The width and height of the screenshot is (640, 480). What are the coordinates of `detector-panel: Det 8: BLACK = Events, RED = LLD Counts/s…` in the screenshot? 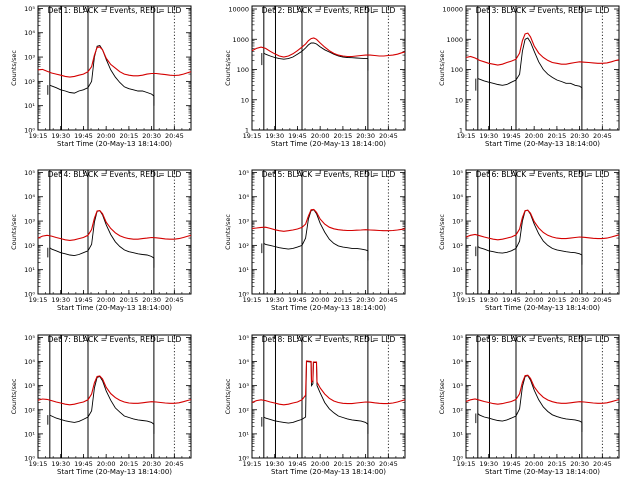 It's located at (315, 405).